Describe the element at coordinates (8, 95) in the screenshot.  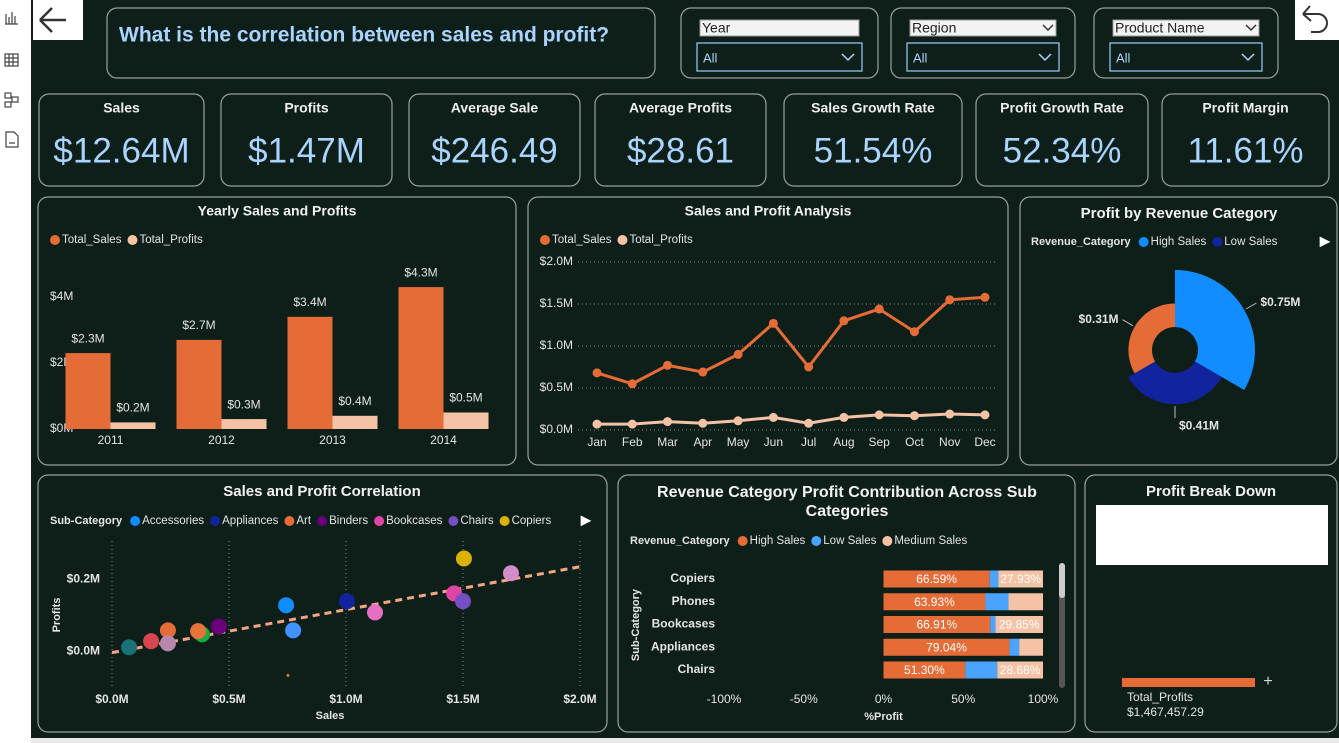
I see `model-icon` at that location.